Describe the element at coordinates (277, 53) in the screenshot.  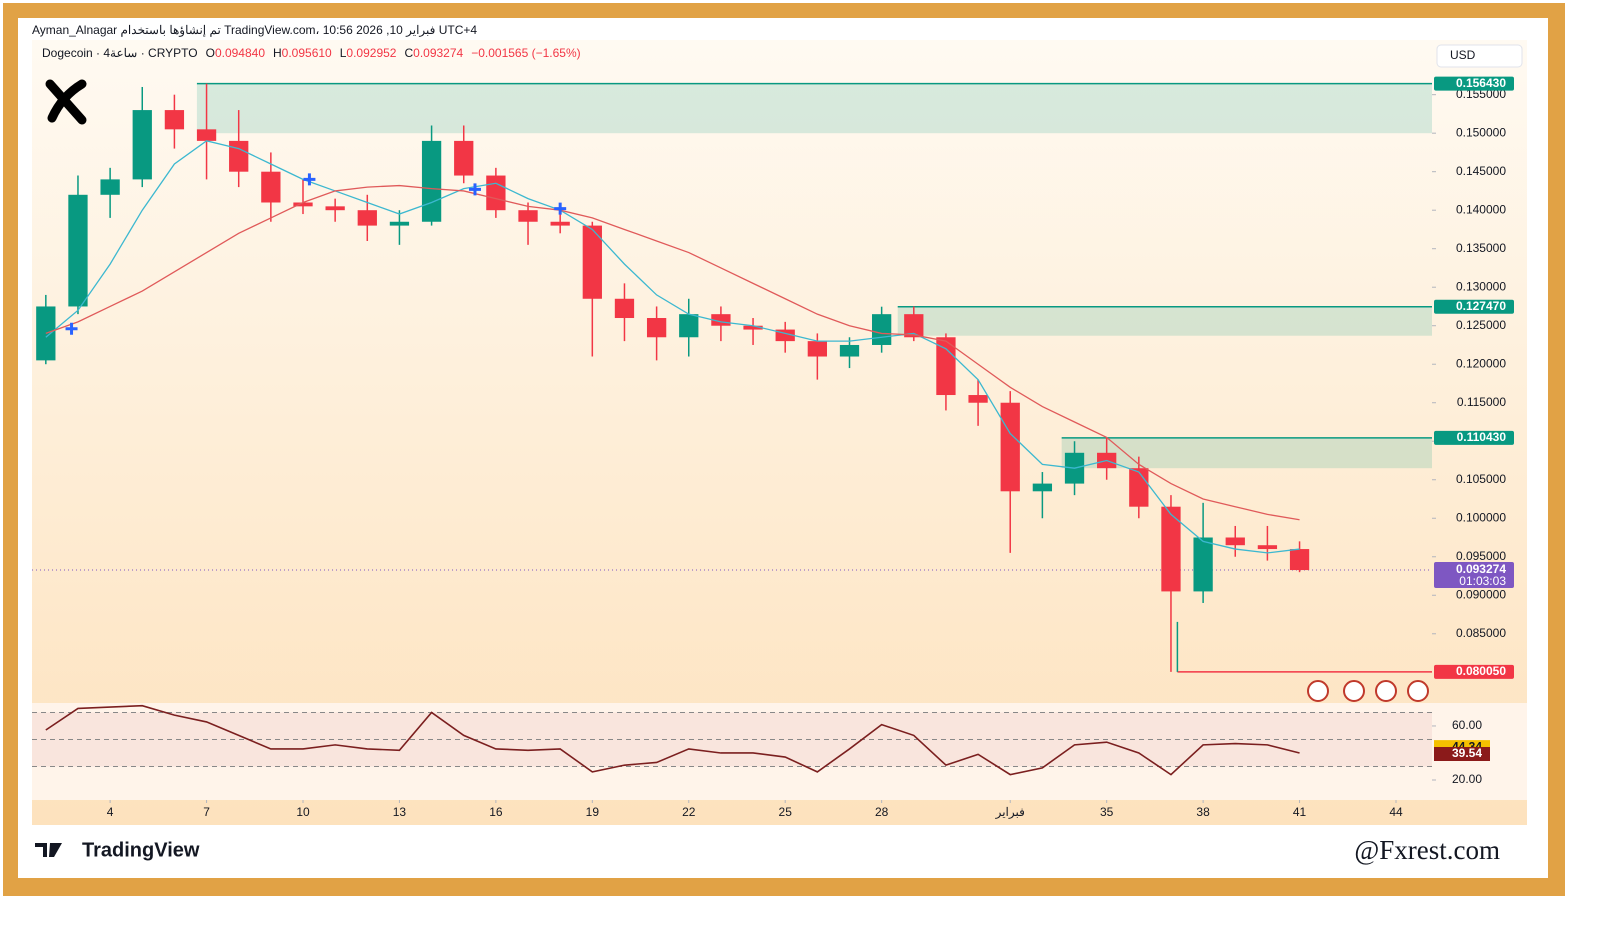
I see `ohlc-label: H` at that location.